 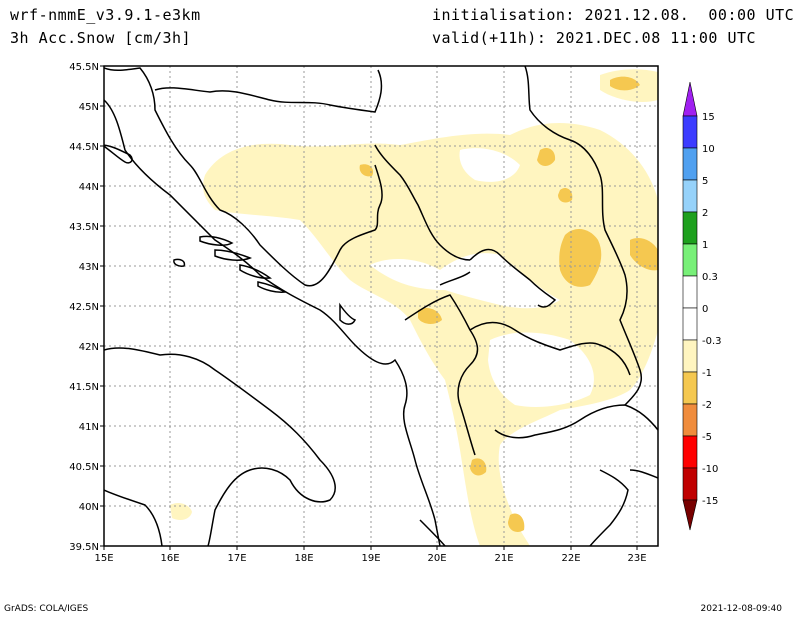 What do you see at coordinates (712, 341) in the screenshot?
I see `colorbar-label: -0.3` at bounding box center [712, 341].